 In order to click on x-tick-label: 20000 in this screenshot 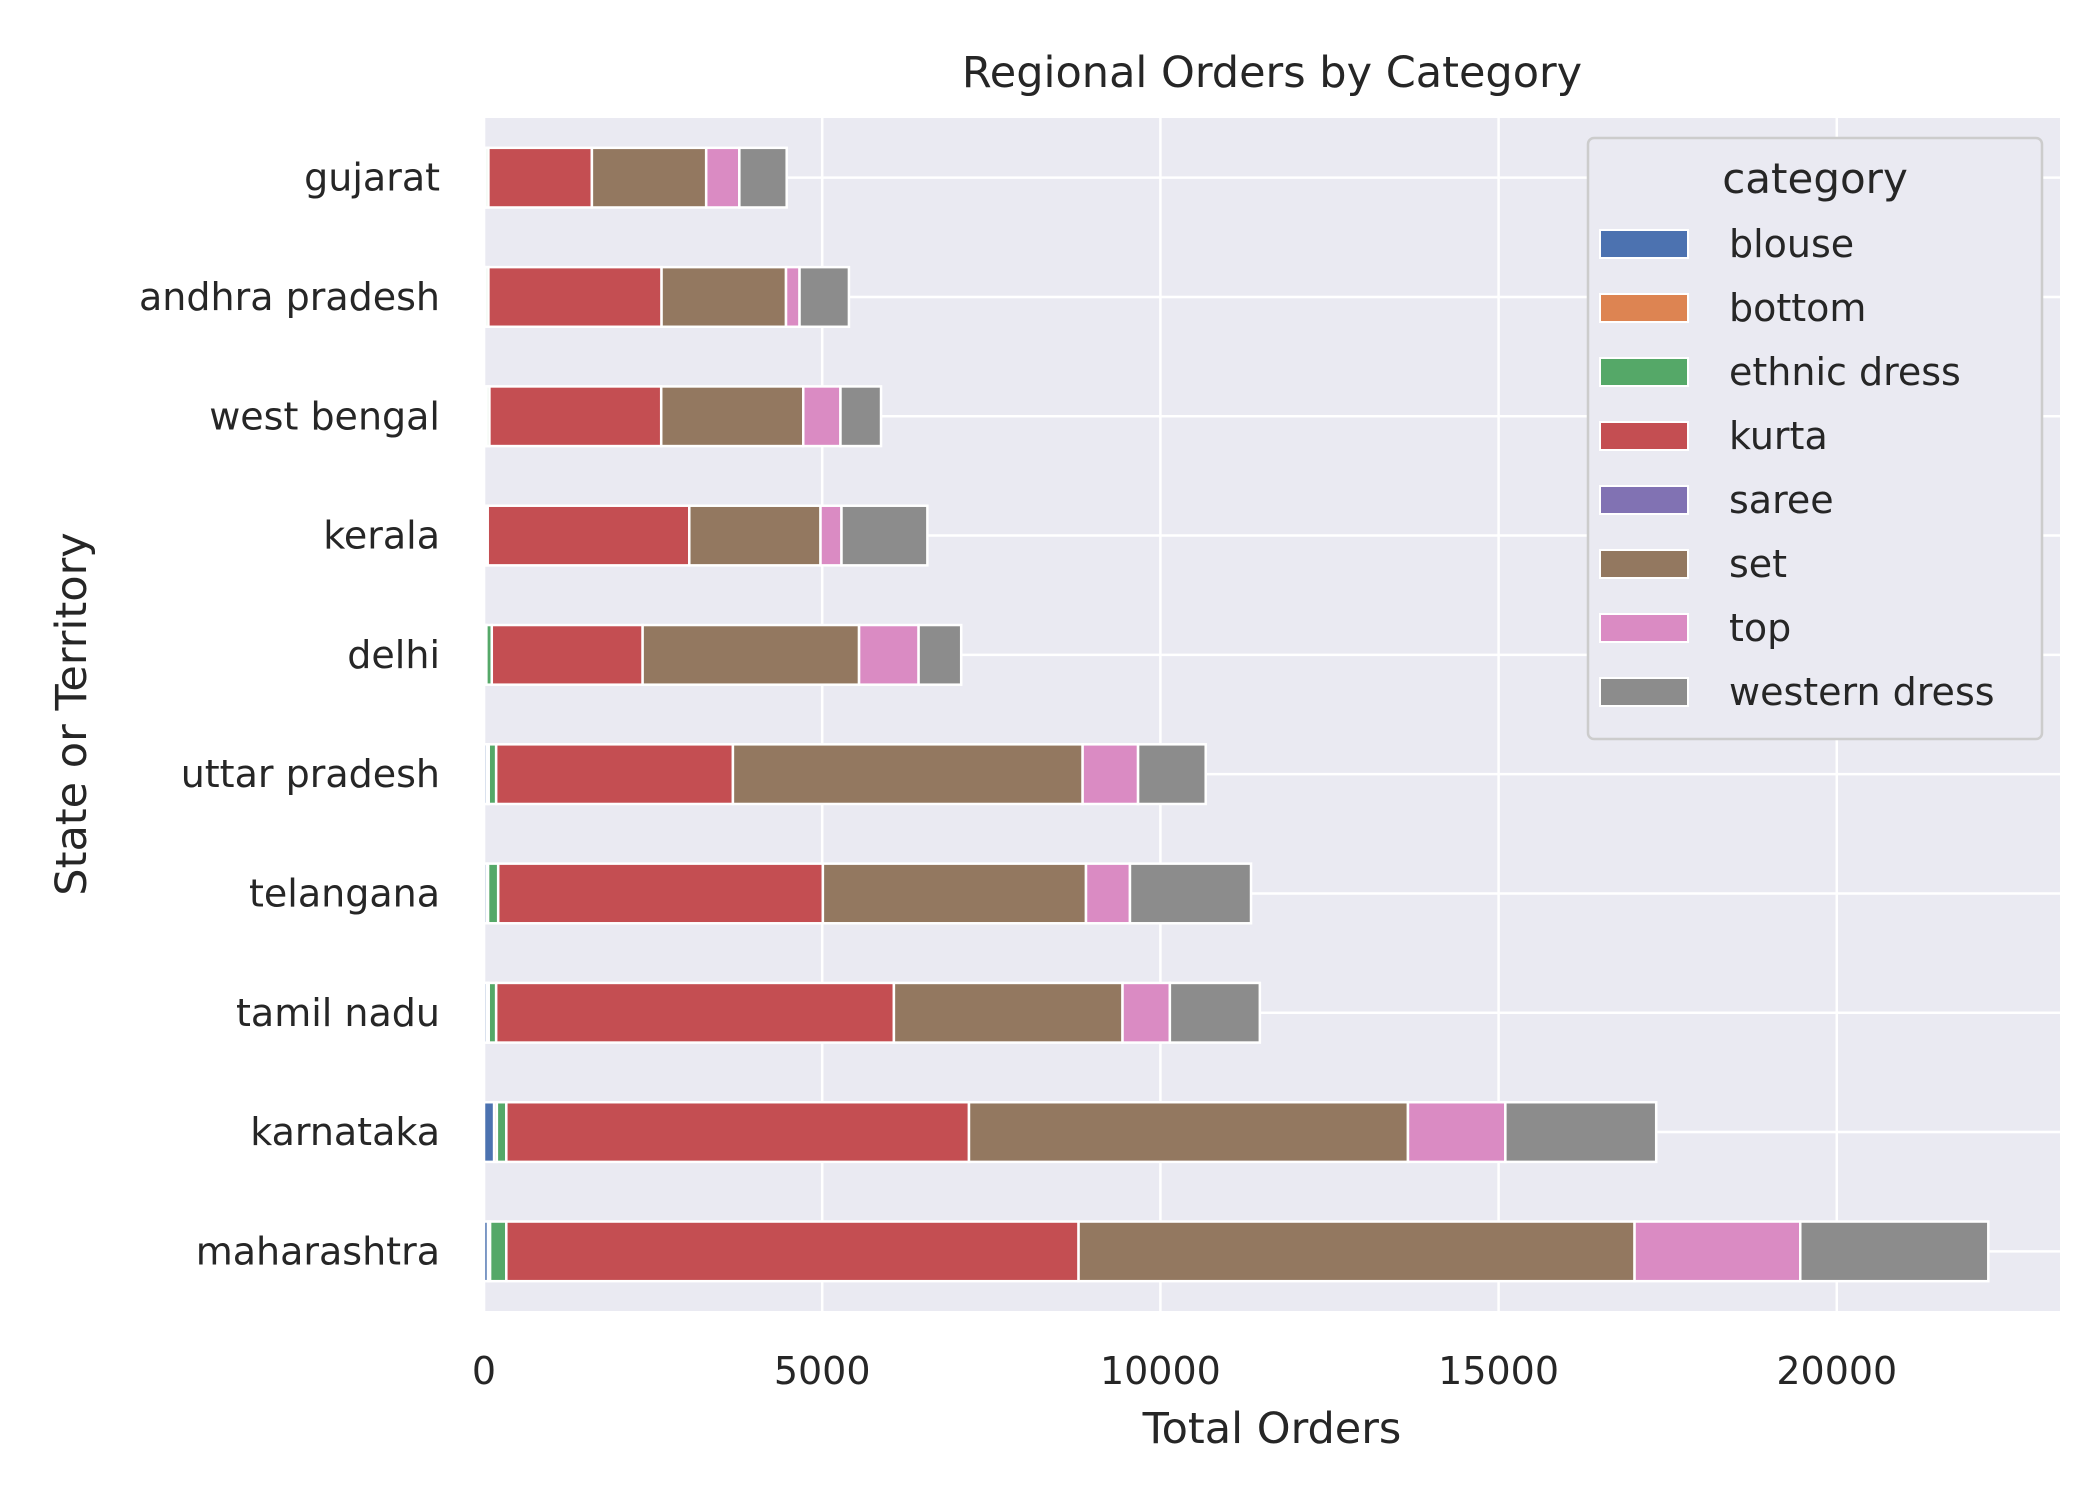, I will do `click(1836, 1371)`.